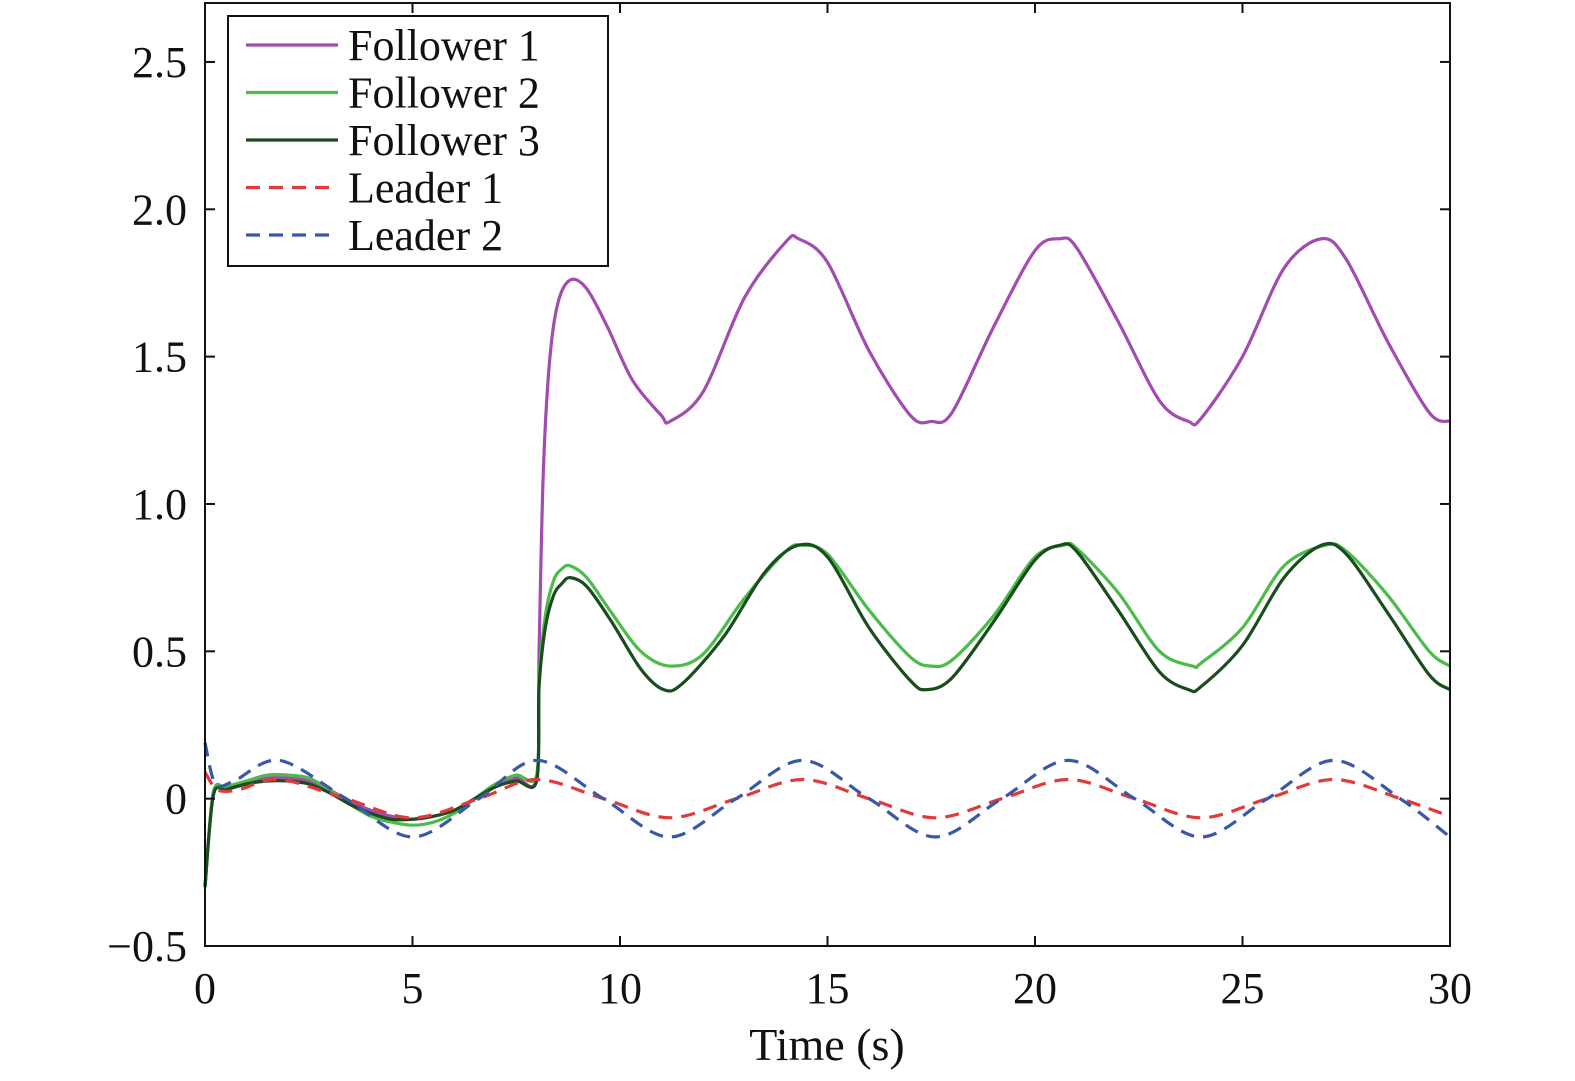  What do you see at coordinates (205, 988) in the screenshot?
I see `x-tick-label: 0` at bounding box center [205, 988].